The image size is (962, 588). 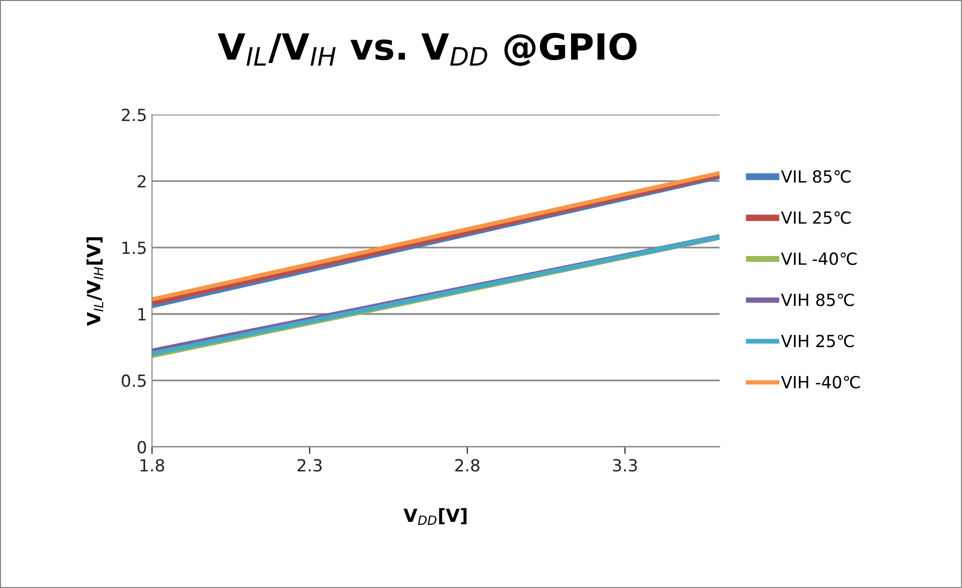 What do you see at coordinates (820, 382) in the screenshot?
I see `legend-label: VIH -40℃` at bounding box center [820, 382].